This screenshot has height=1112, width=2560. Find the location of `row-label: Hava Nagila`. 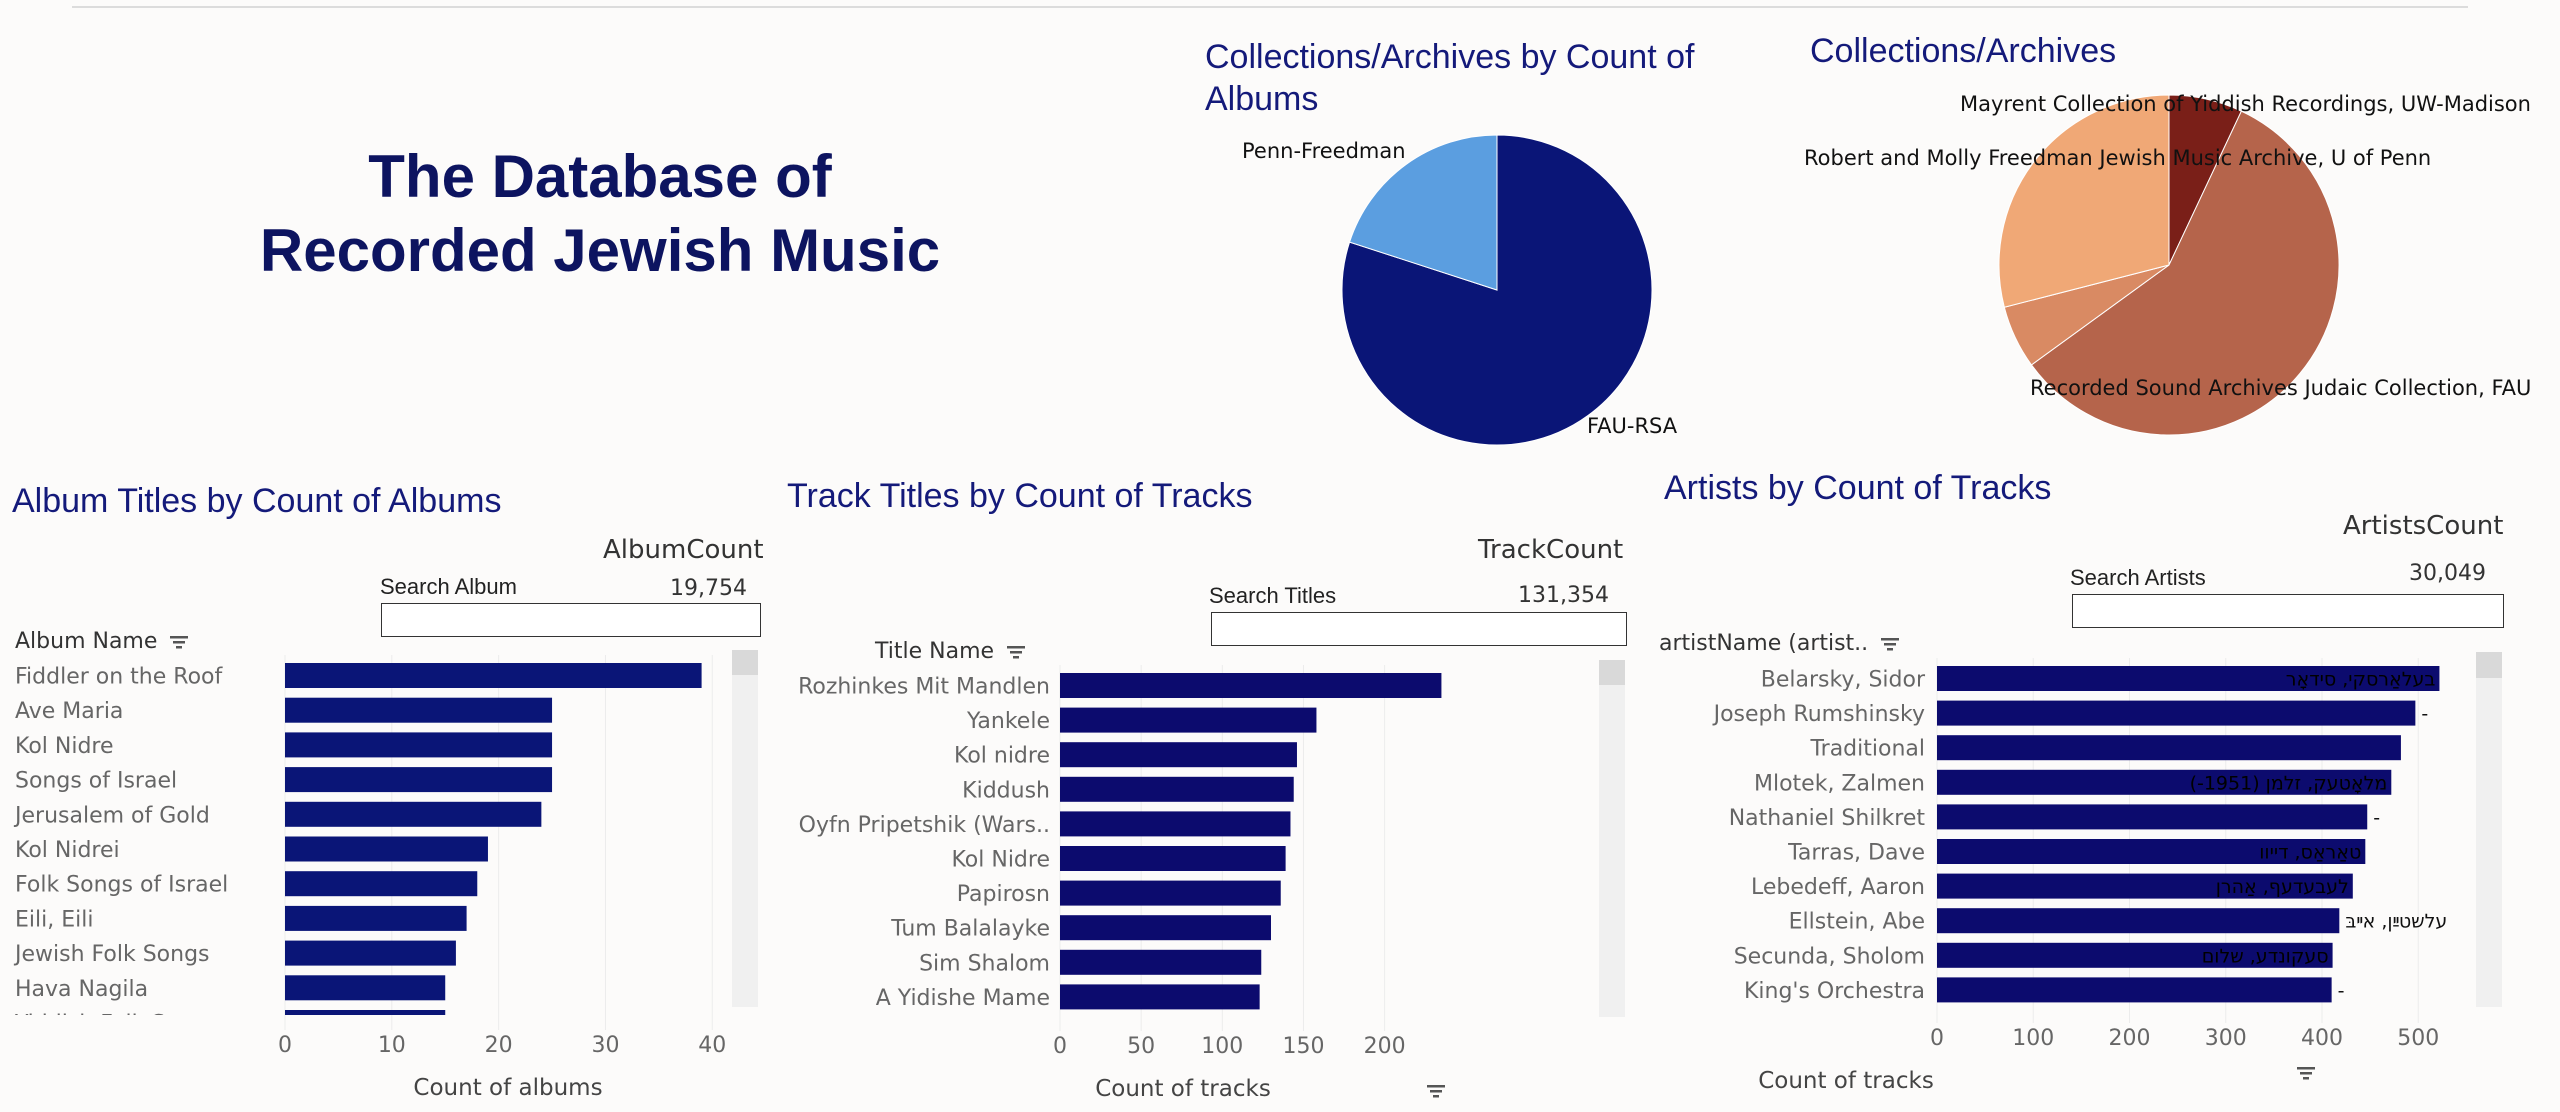

row-label: Hava Nagila is located at coordinates (81, 989).